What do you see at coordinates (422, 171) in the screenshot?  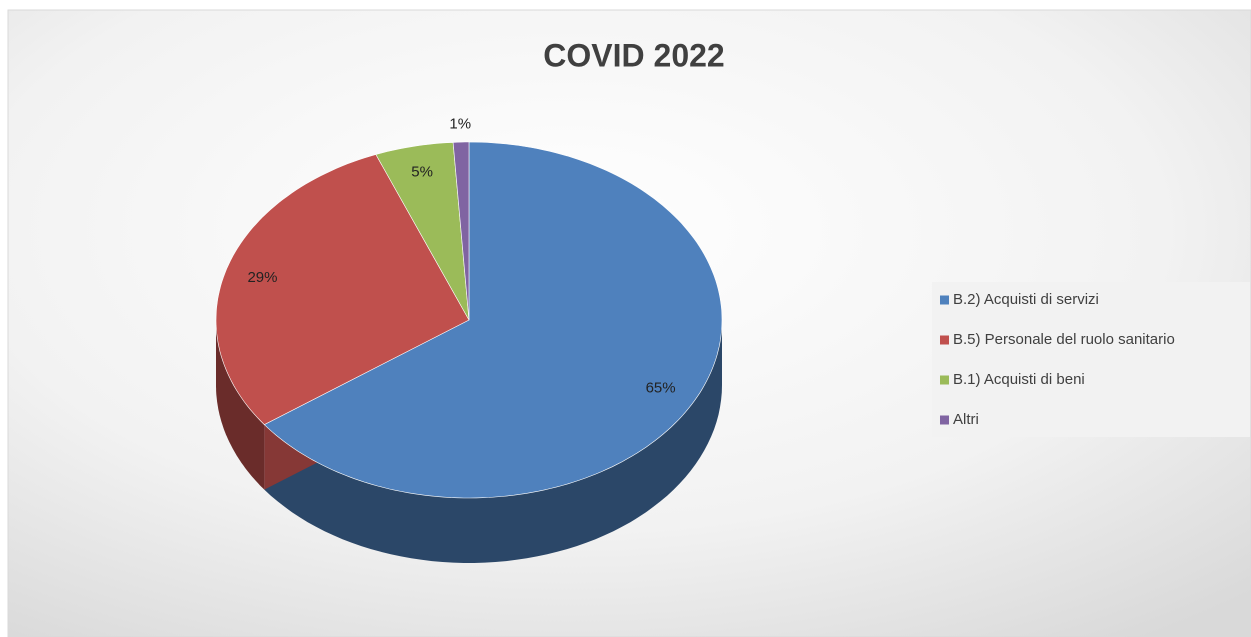 I see `data-label: 5%` at bounding box center [422, 171].